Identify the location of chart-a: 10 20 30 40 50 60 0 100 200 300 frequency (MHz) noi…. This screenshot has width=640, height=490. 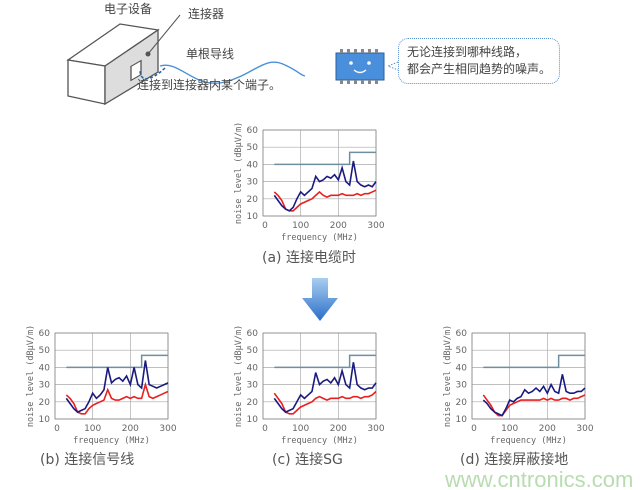
(317, 187).